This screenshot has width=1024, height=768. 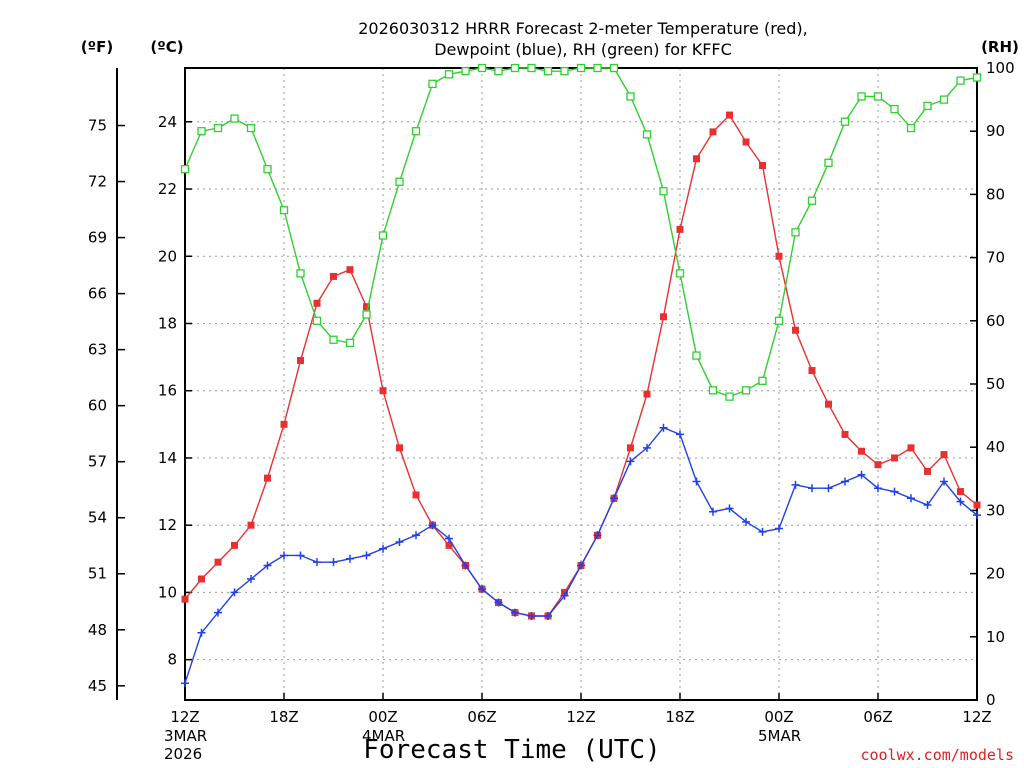 I want to click on fahrenheit-tick-label: 45, so click(x=97, y=686).